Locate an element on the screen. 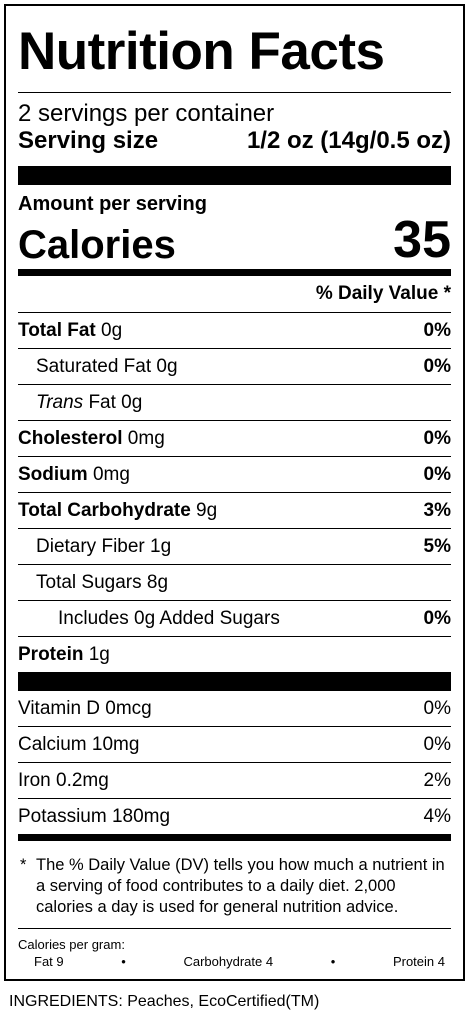  nutrient-row-sodium: Sodium 0mg 0% is located at coordinates (234, 474).